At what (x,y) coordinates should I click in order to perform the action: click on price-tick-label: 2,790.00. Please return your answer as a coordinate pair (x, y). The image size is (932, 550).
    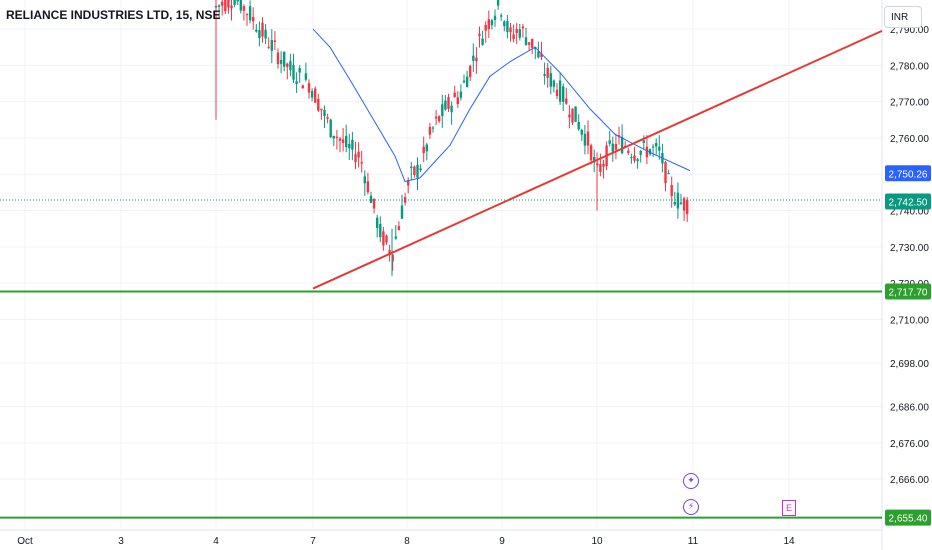
    Looking at the image, I should click on (909, 30).